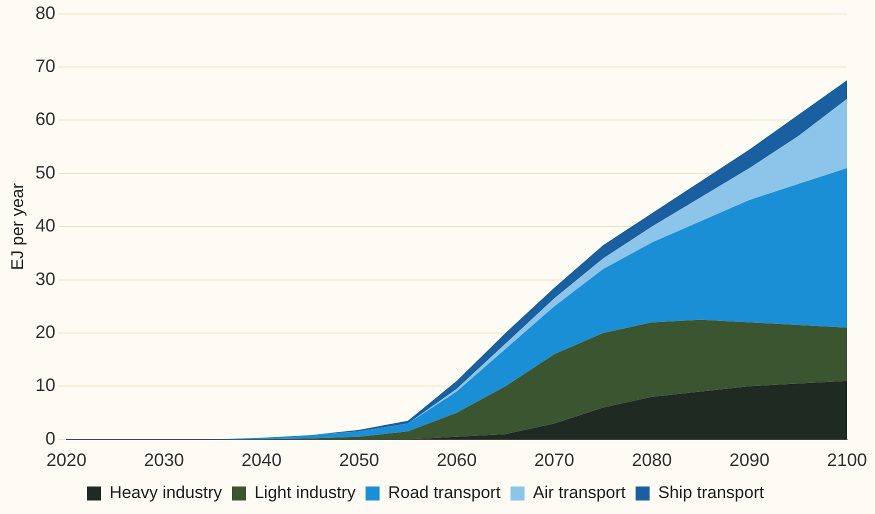 Image resolution: width=875 pixels, height=514 pixels. What do you see at coordinates (45, 332) in the screenshot?
I see `y-tick-label: 20` at bounding box center [45, 332].